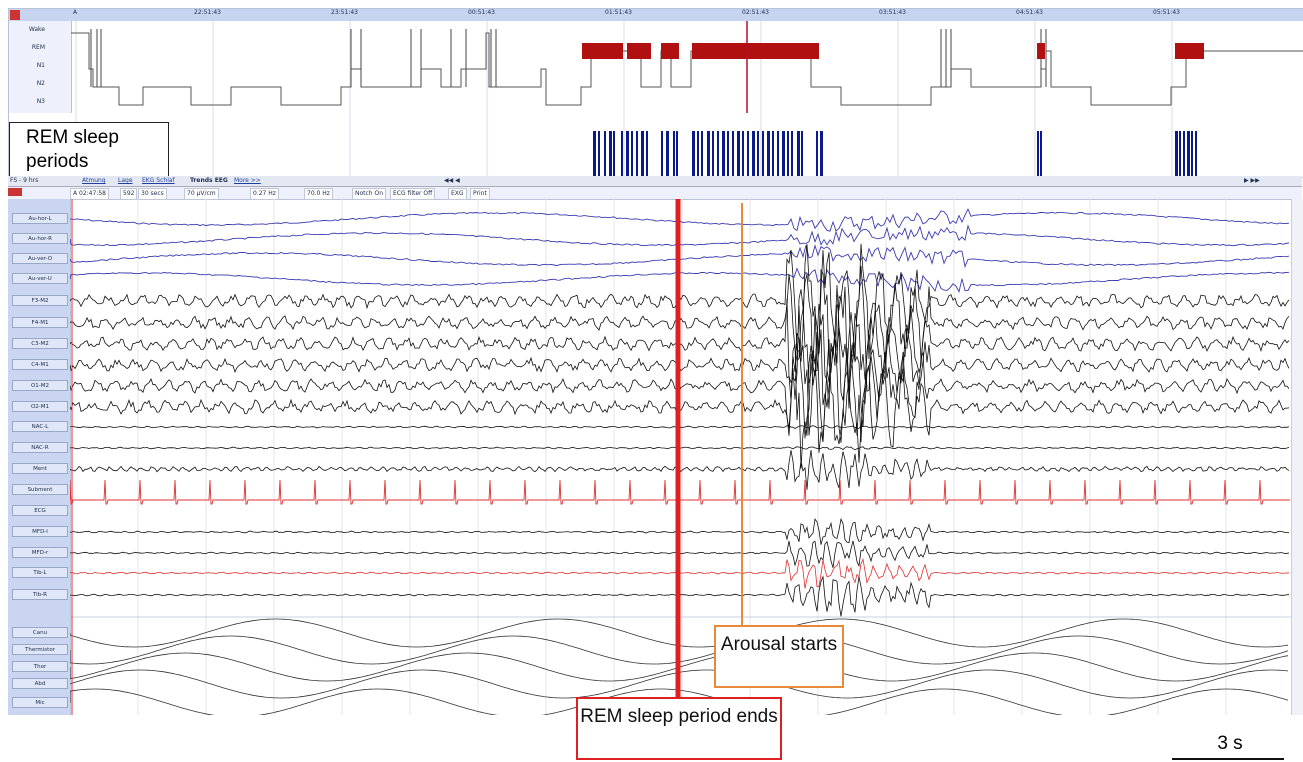 The height and width of the screenshot is (762, 1303). I want to click on scroll-right-icon: ▶ ▶▶, so click(1252, 180).